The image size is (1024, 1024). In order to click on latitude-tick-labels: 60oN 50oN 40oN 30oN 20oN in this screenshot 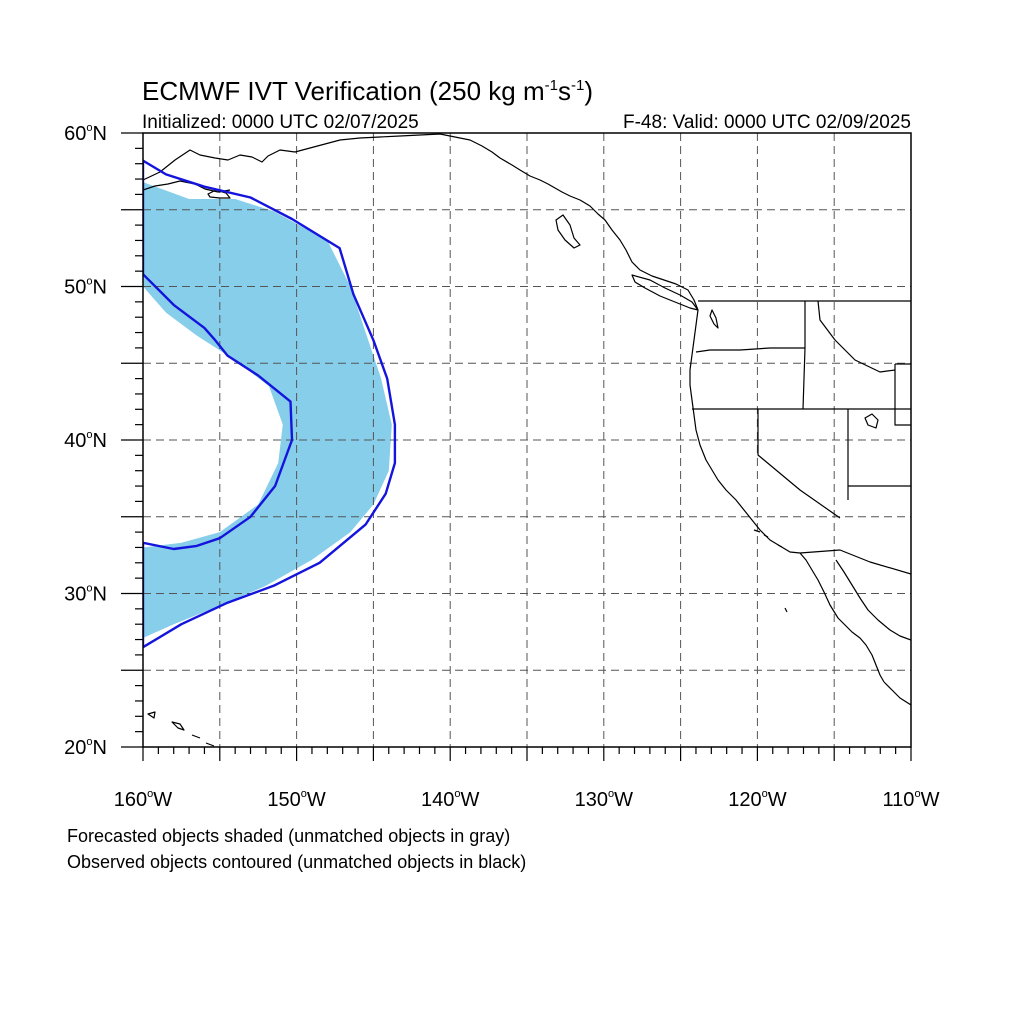, I will do `click(85, 440)`.